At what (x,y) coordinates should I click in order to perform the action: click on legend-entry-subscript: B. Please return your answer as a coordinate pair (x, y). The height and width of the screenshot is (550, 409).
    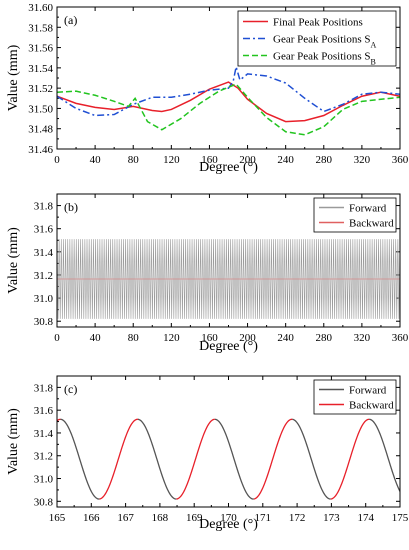
    Looking at the image, I should click on (372, 61).